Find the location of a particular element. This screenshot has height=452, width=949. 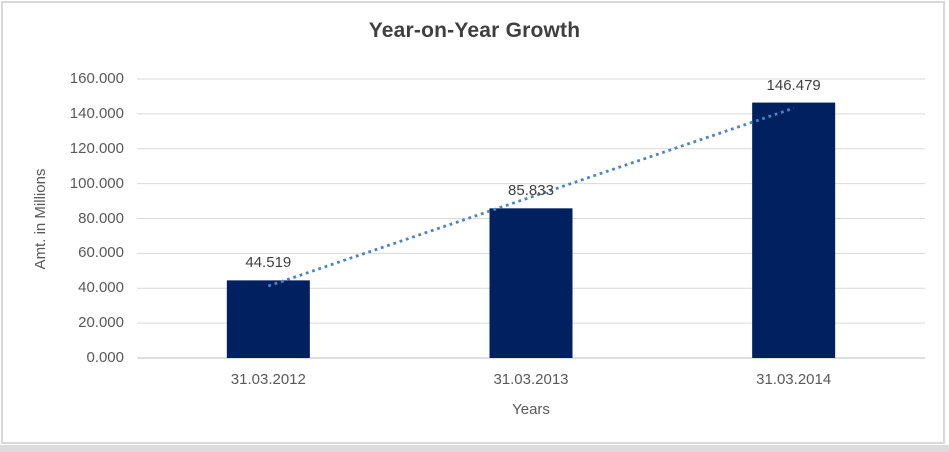

x-category-label: 31.03.2014 is located at coordinates (794, 379).